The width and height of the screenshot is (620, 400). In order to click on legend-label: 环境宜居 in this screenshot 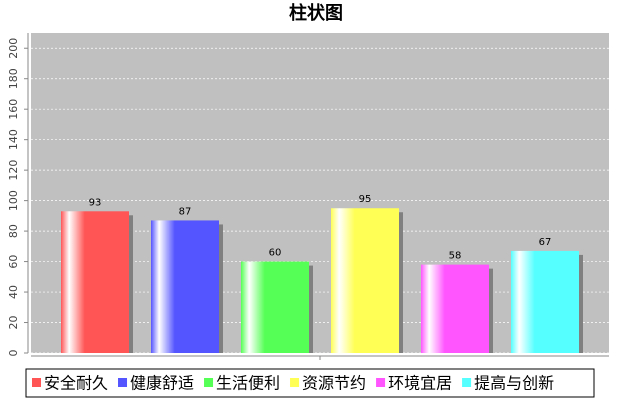, I will do `click(420, 383)`.